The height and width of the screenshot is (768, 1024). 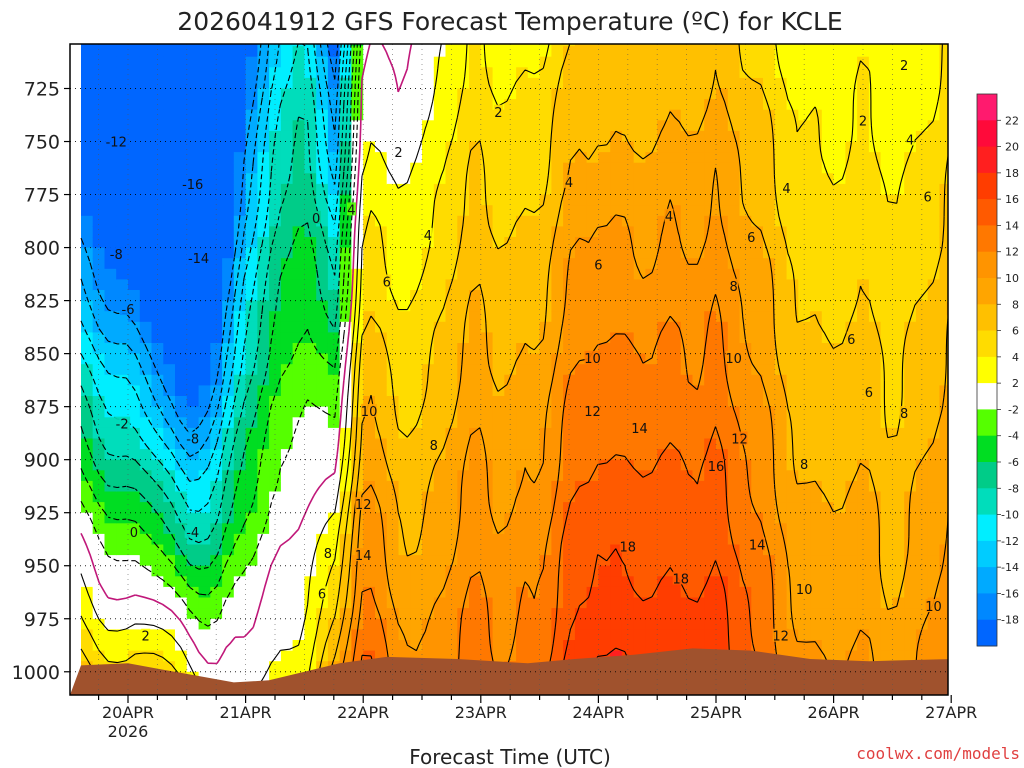 What do you see at coordinates (928, 198) in the screenshot?
I see `contour-label: 6` at bounding box center [928, 198].